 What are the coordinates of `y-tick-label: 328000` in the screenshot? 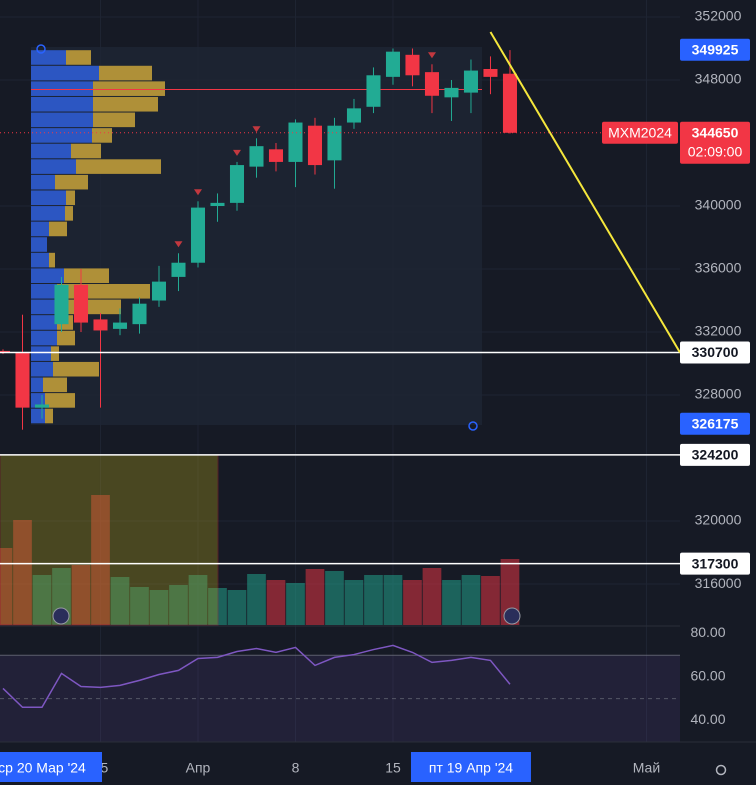 It's located at (718, 394).